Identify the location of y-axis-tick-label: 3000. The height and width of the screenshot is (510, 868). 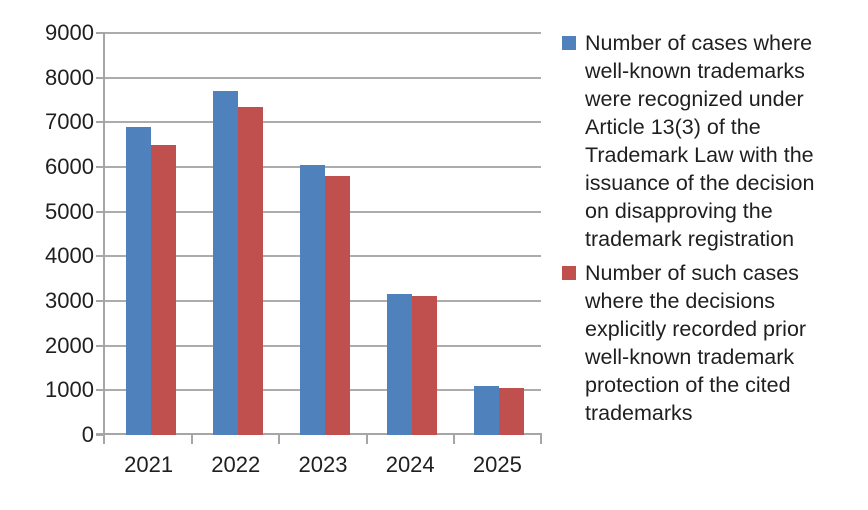
(69, 300).